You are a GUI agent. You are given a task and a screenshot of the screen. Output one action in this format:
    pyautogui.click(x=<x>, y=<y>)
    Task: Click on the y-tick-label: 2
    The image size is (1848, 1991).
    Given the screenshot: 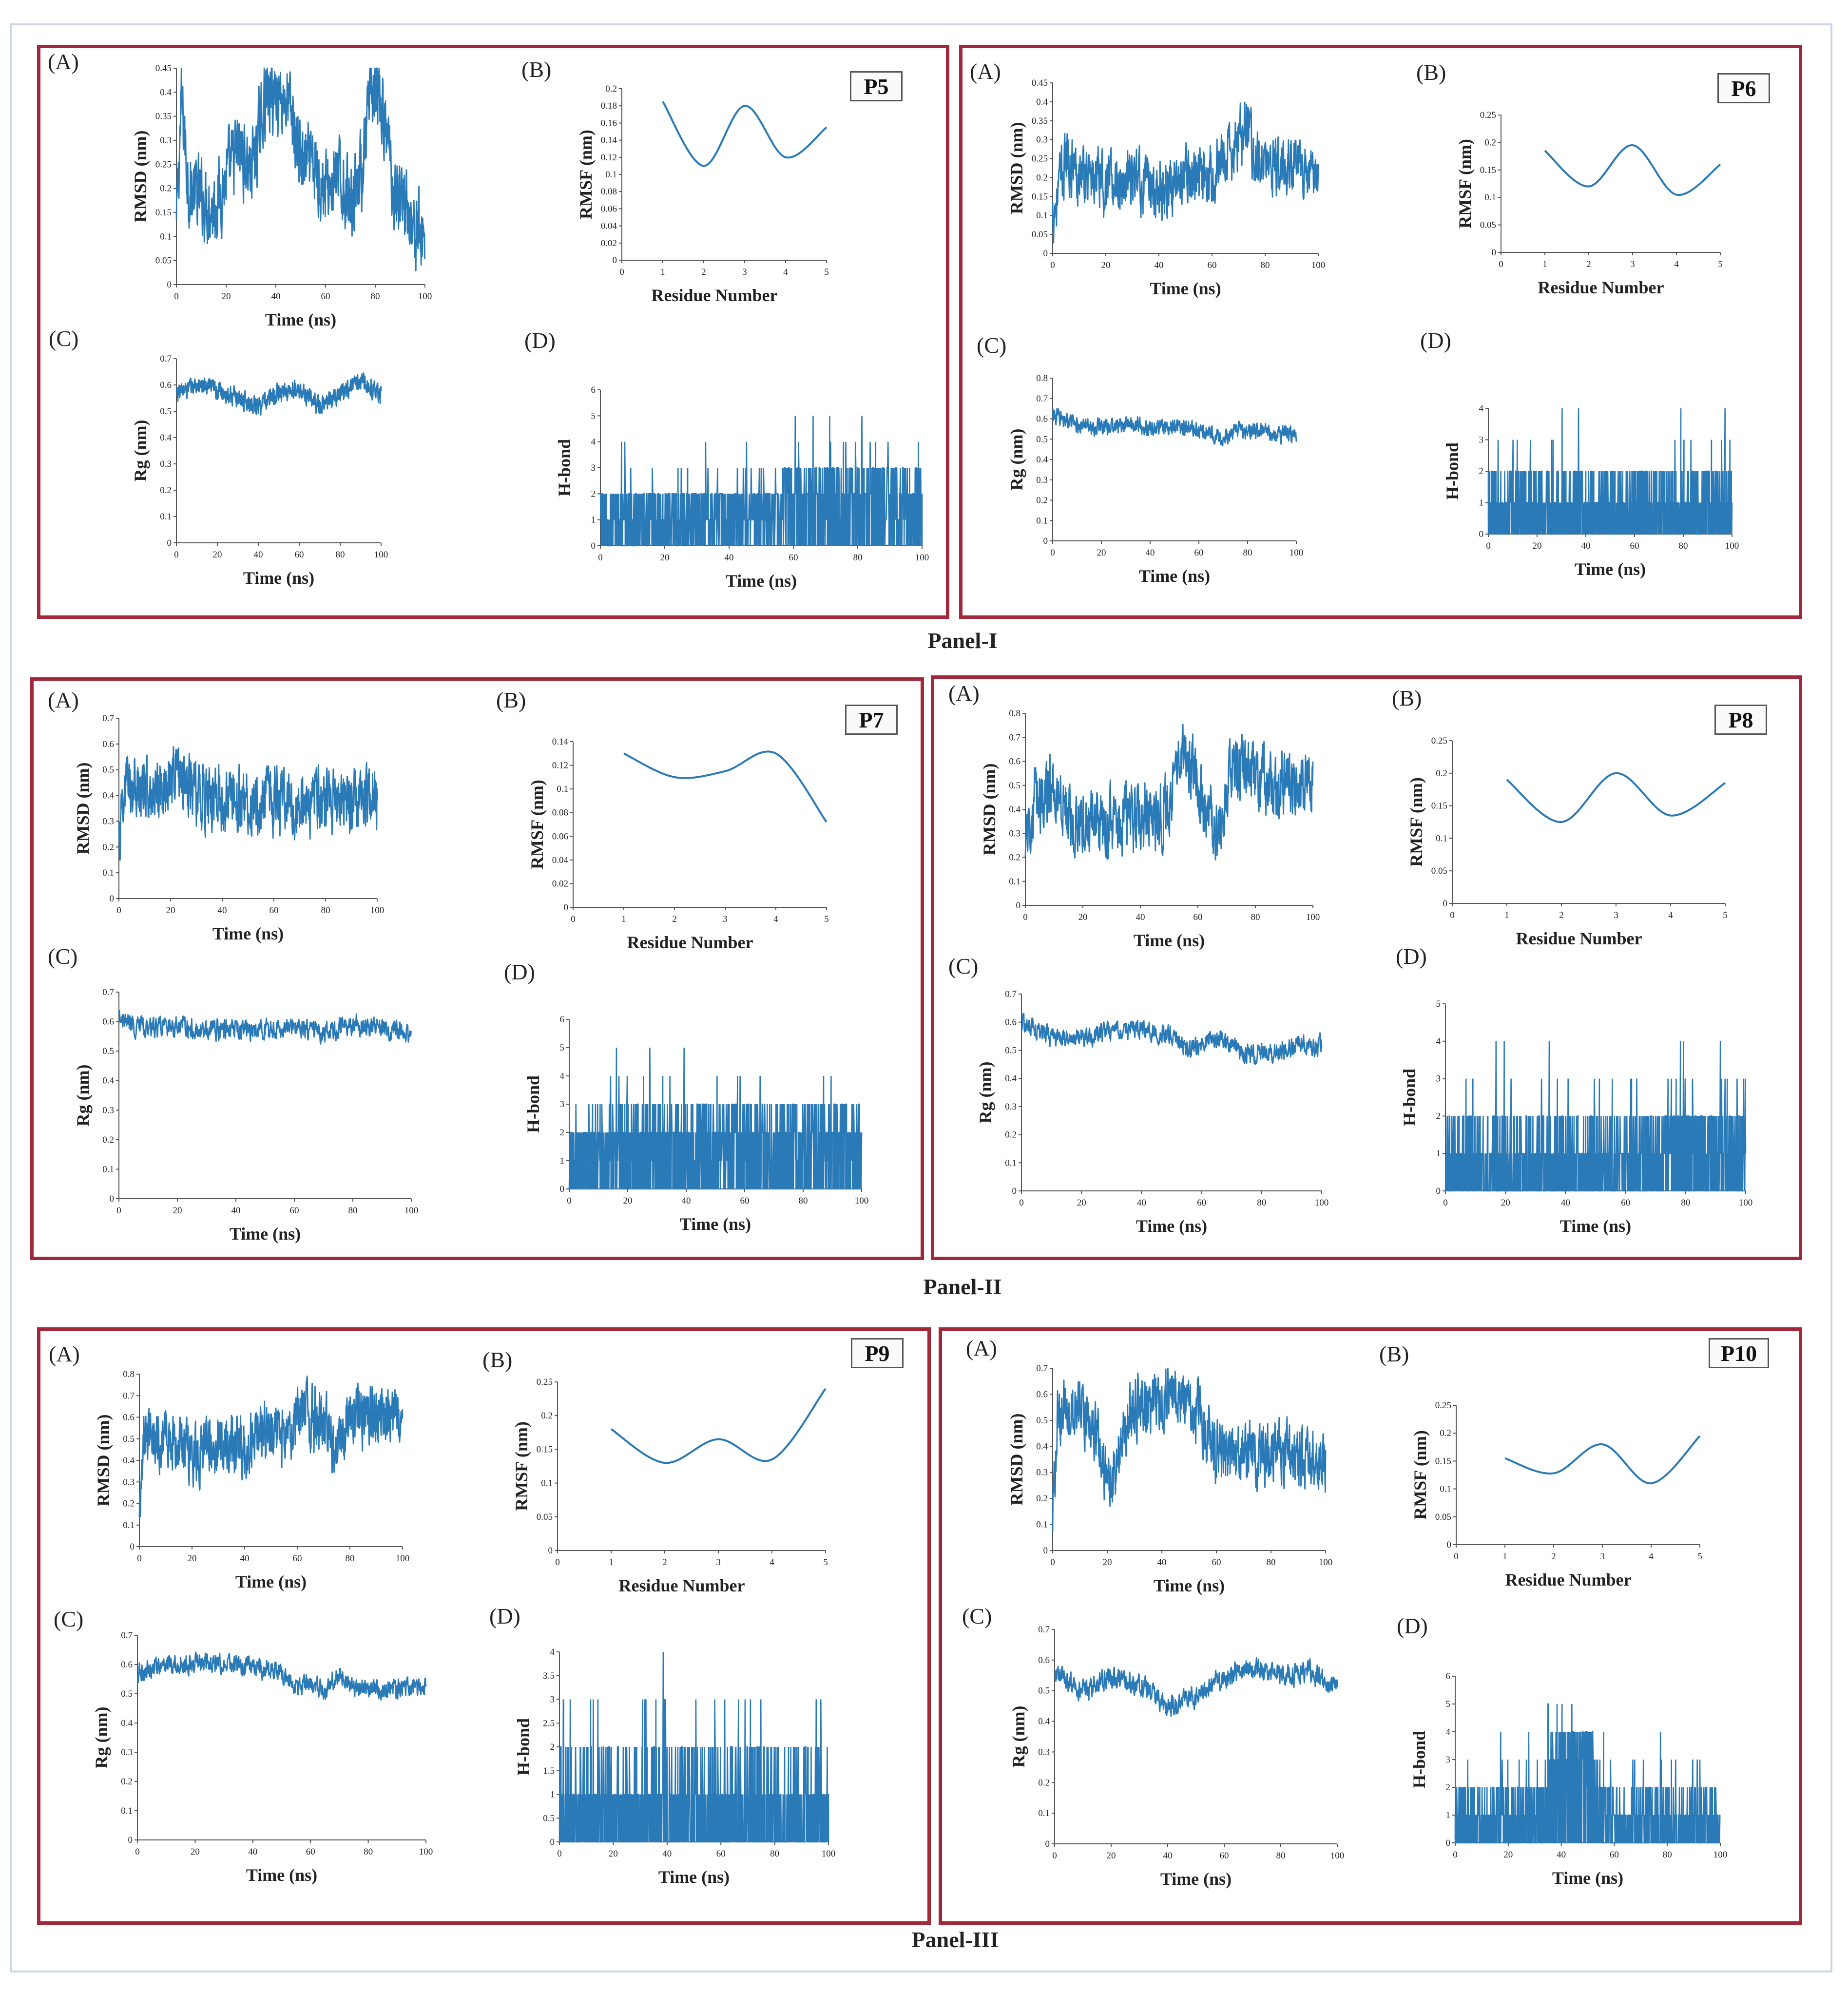 What is the action you would take?
    pyautogui.click(x=562, y=1133)
    